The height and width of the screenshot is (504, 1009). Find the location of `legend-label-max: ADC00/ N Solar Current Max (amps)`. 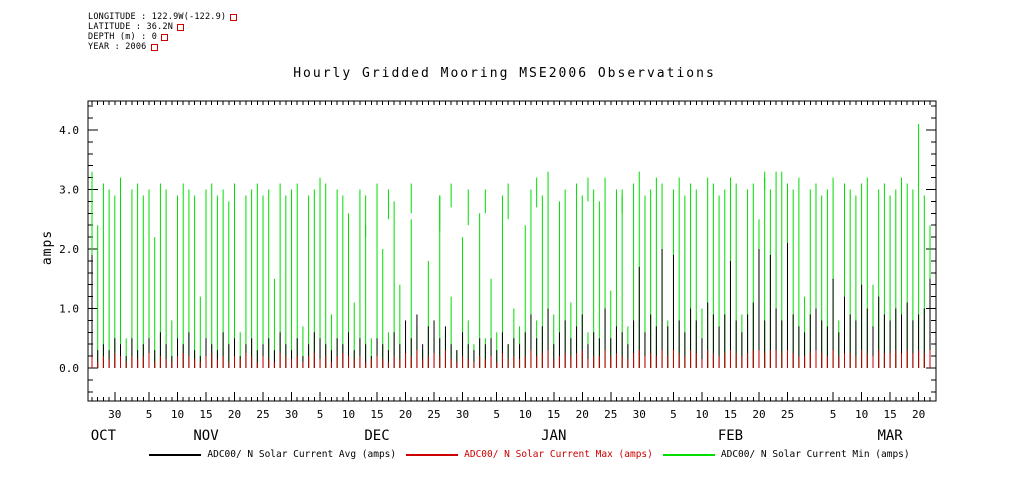

legend-label-max: ADC00/ N Solar Current Max (amps) is located at coordinates (558, 454).